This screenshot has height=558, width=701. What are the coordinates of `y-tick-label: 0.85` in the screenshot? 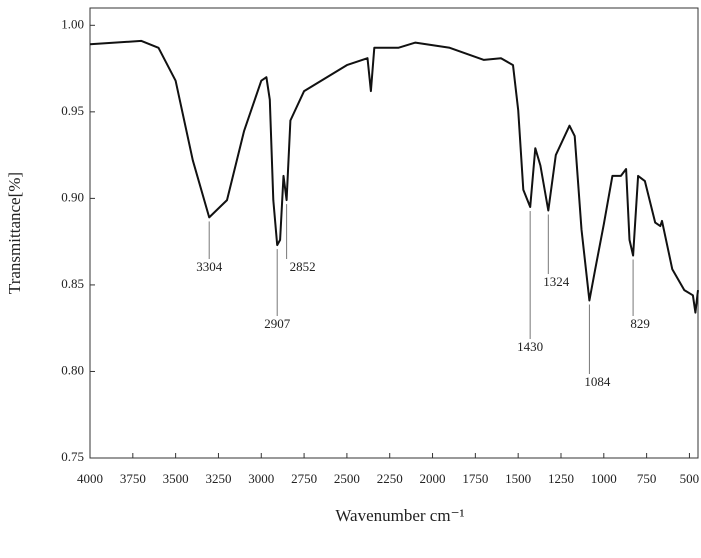 It's located at (72, 283).